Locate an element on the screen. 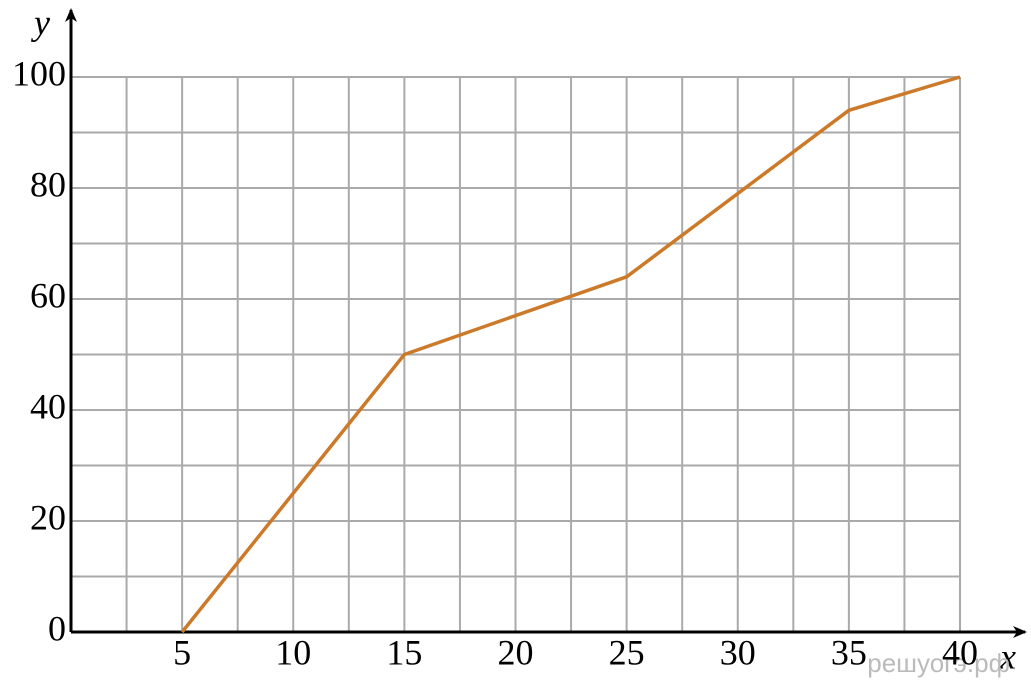 This screenshot has height=693, width=1031. x-tick-label: 20 is located at coordinates (516, 652).